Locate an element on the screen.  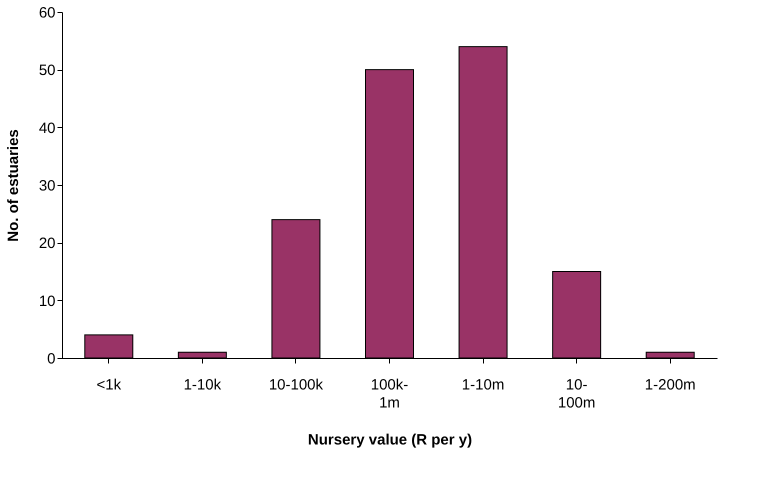
x-tick-label: 10-100k is located at coordinates (296, 385).